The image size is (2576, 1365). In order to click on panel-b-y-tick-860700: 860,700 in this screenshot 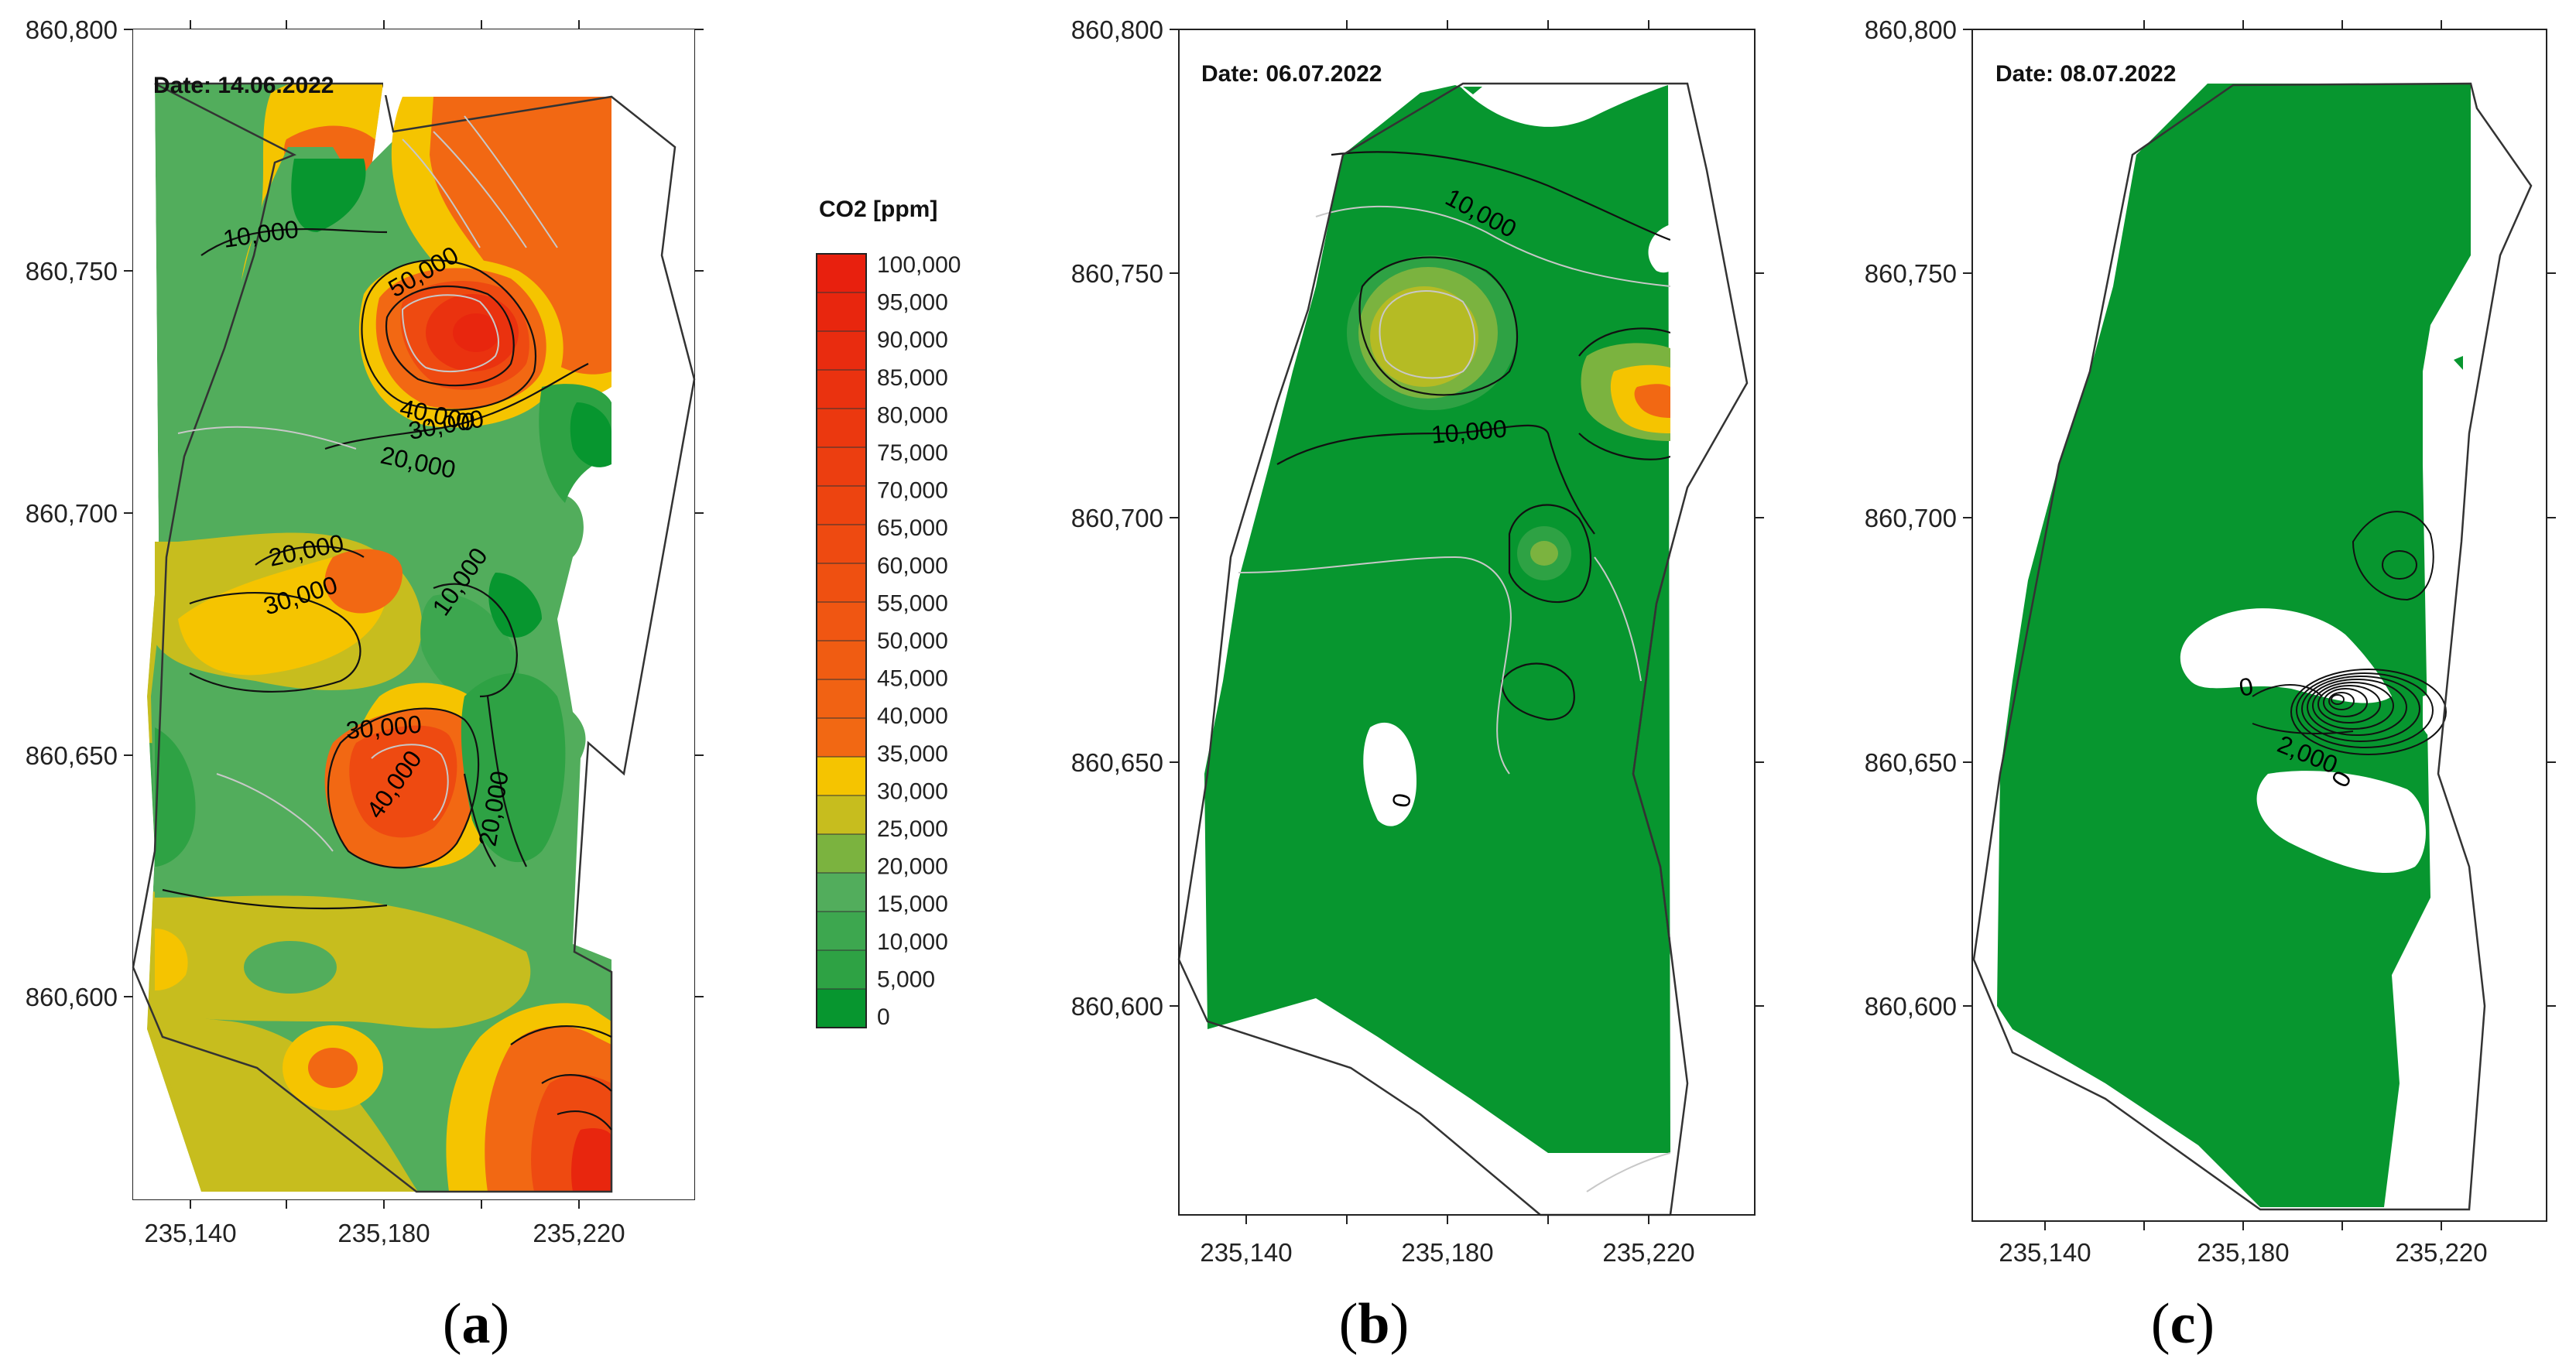, I will do `click(1117, 518)`.